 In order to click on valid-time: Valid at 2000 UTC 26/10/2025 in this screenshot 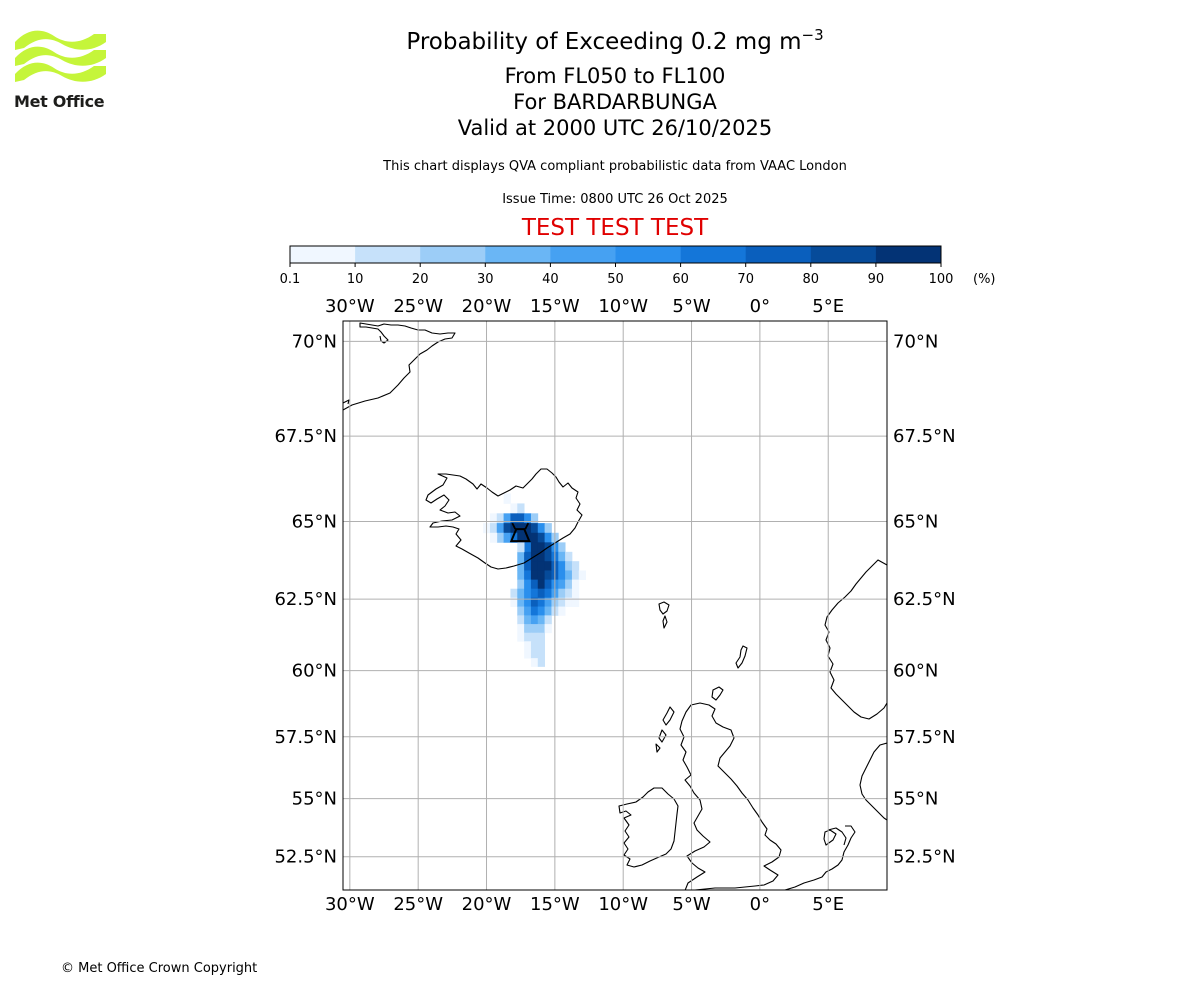, I will do `click(615, 128)`.